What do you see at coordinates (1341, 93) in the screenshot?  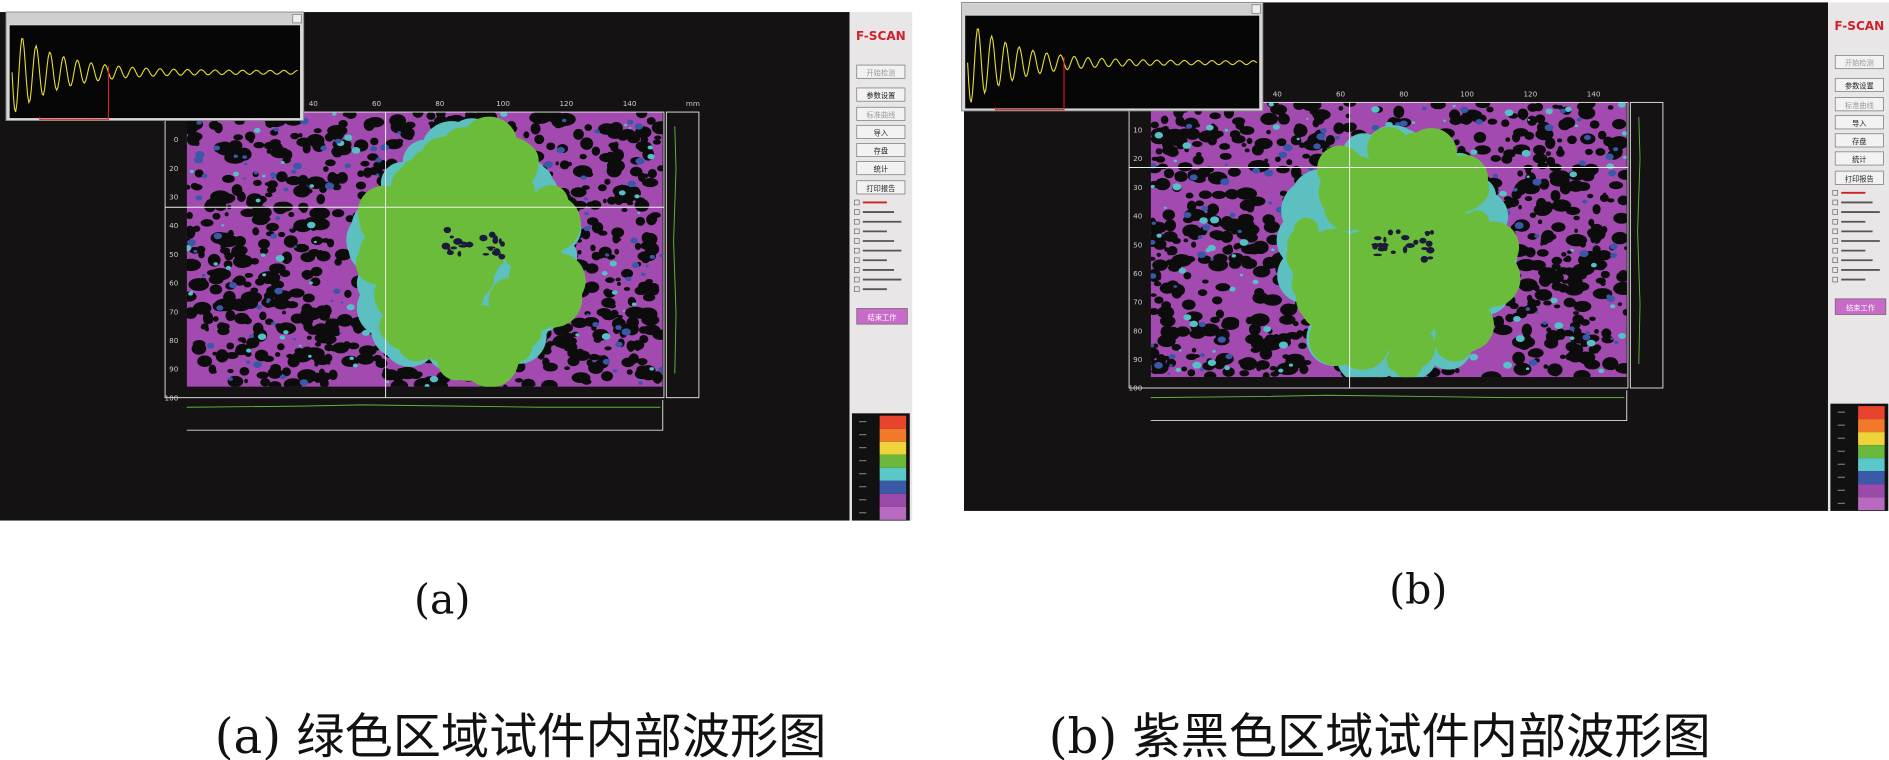 I see `x-tick-label: 60` at bounding box center [1341, 93].